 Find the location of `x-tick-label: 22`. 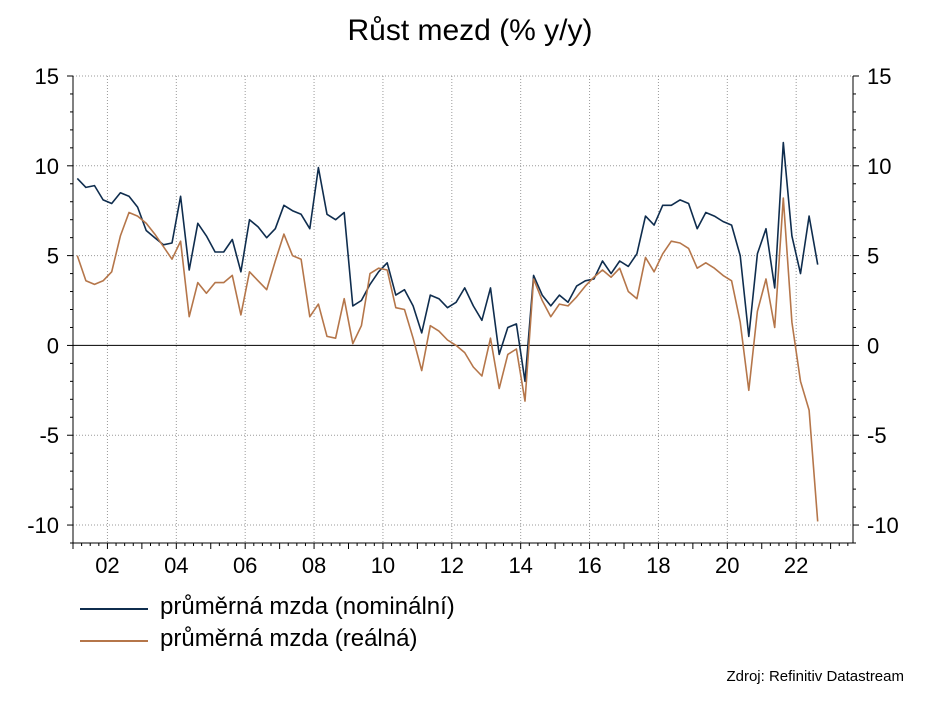

x-tick-label: 22 is located at coordinates (796, 565).